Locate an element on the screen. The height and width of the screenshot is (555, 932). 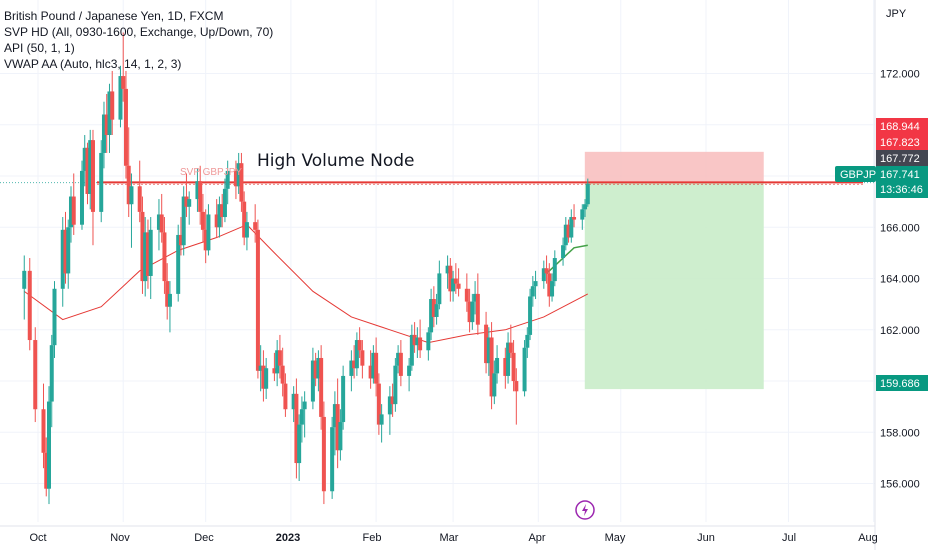
take-profit-zone is located at coordinates (674, 286).